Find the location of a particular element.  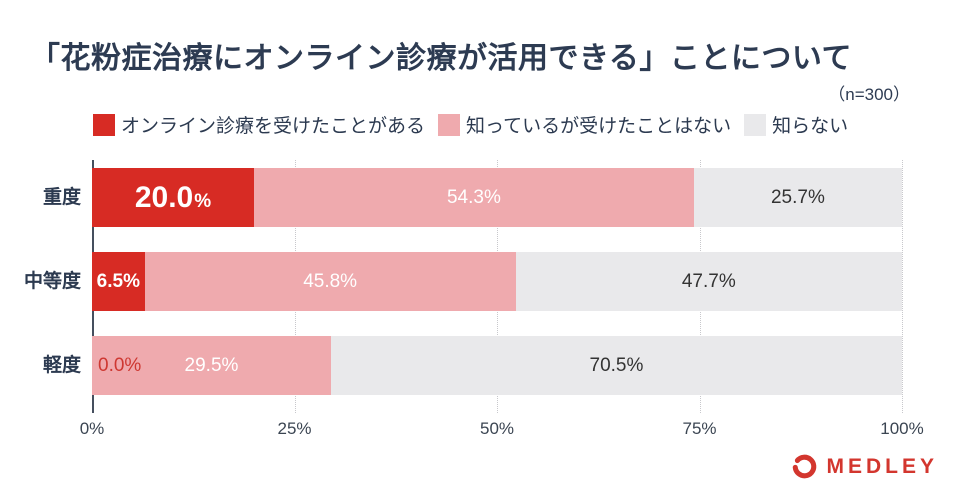

value-label: 54.3% is located at coordinates (473, 197).